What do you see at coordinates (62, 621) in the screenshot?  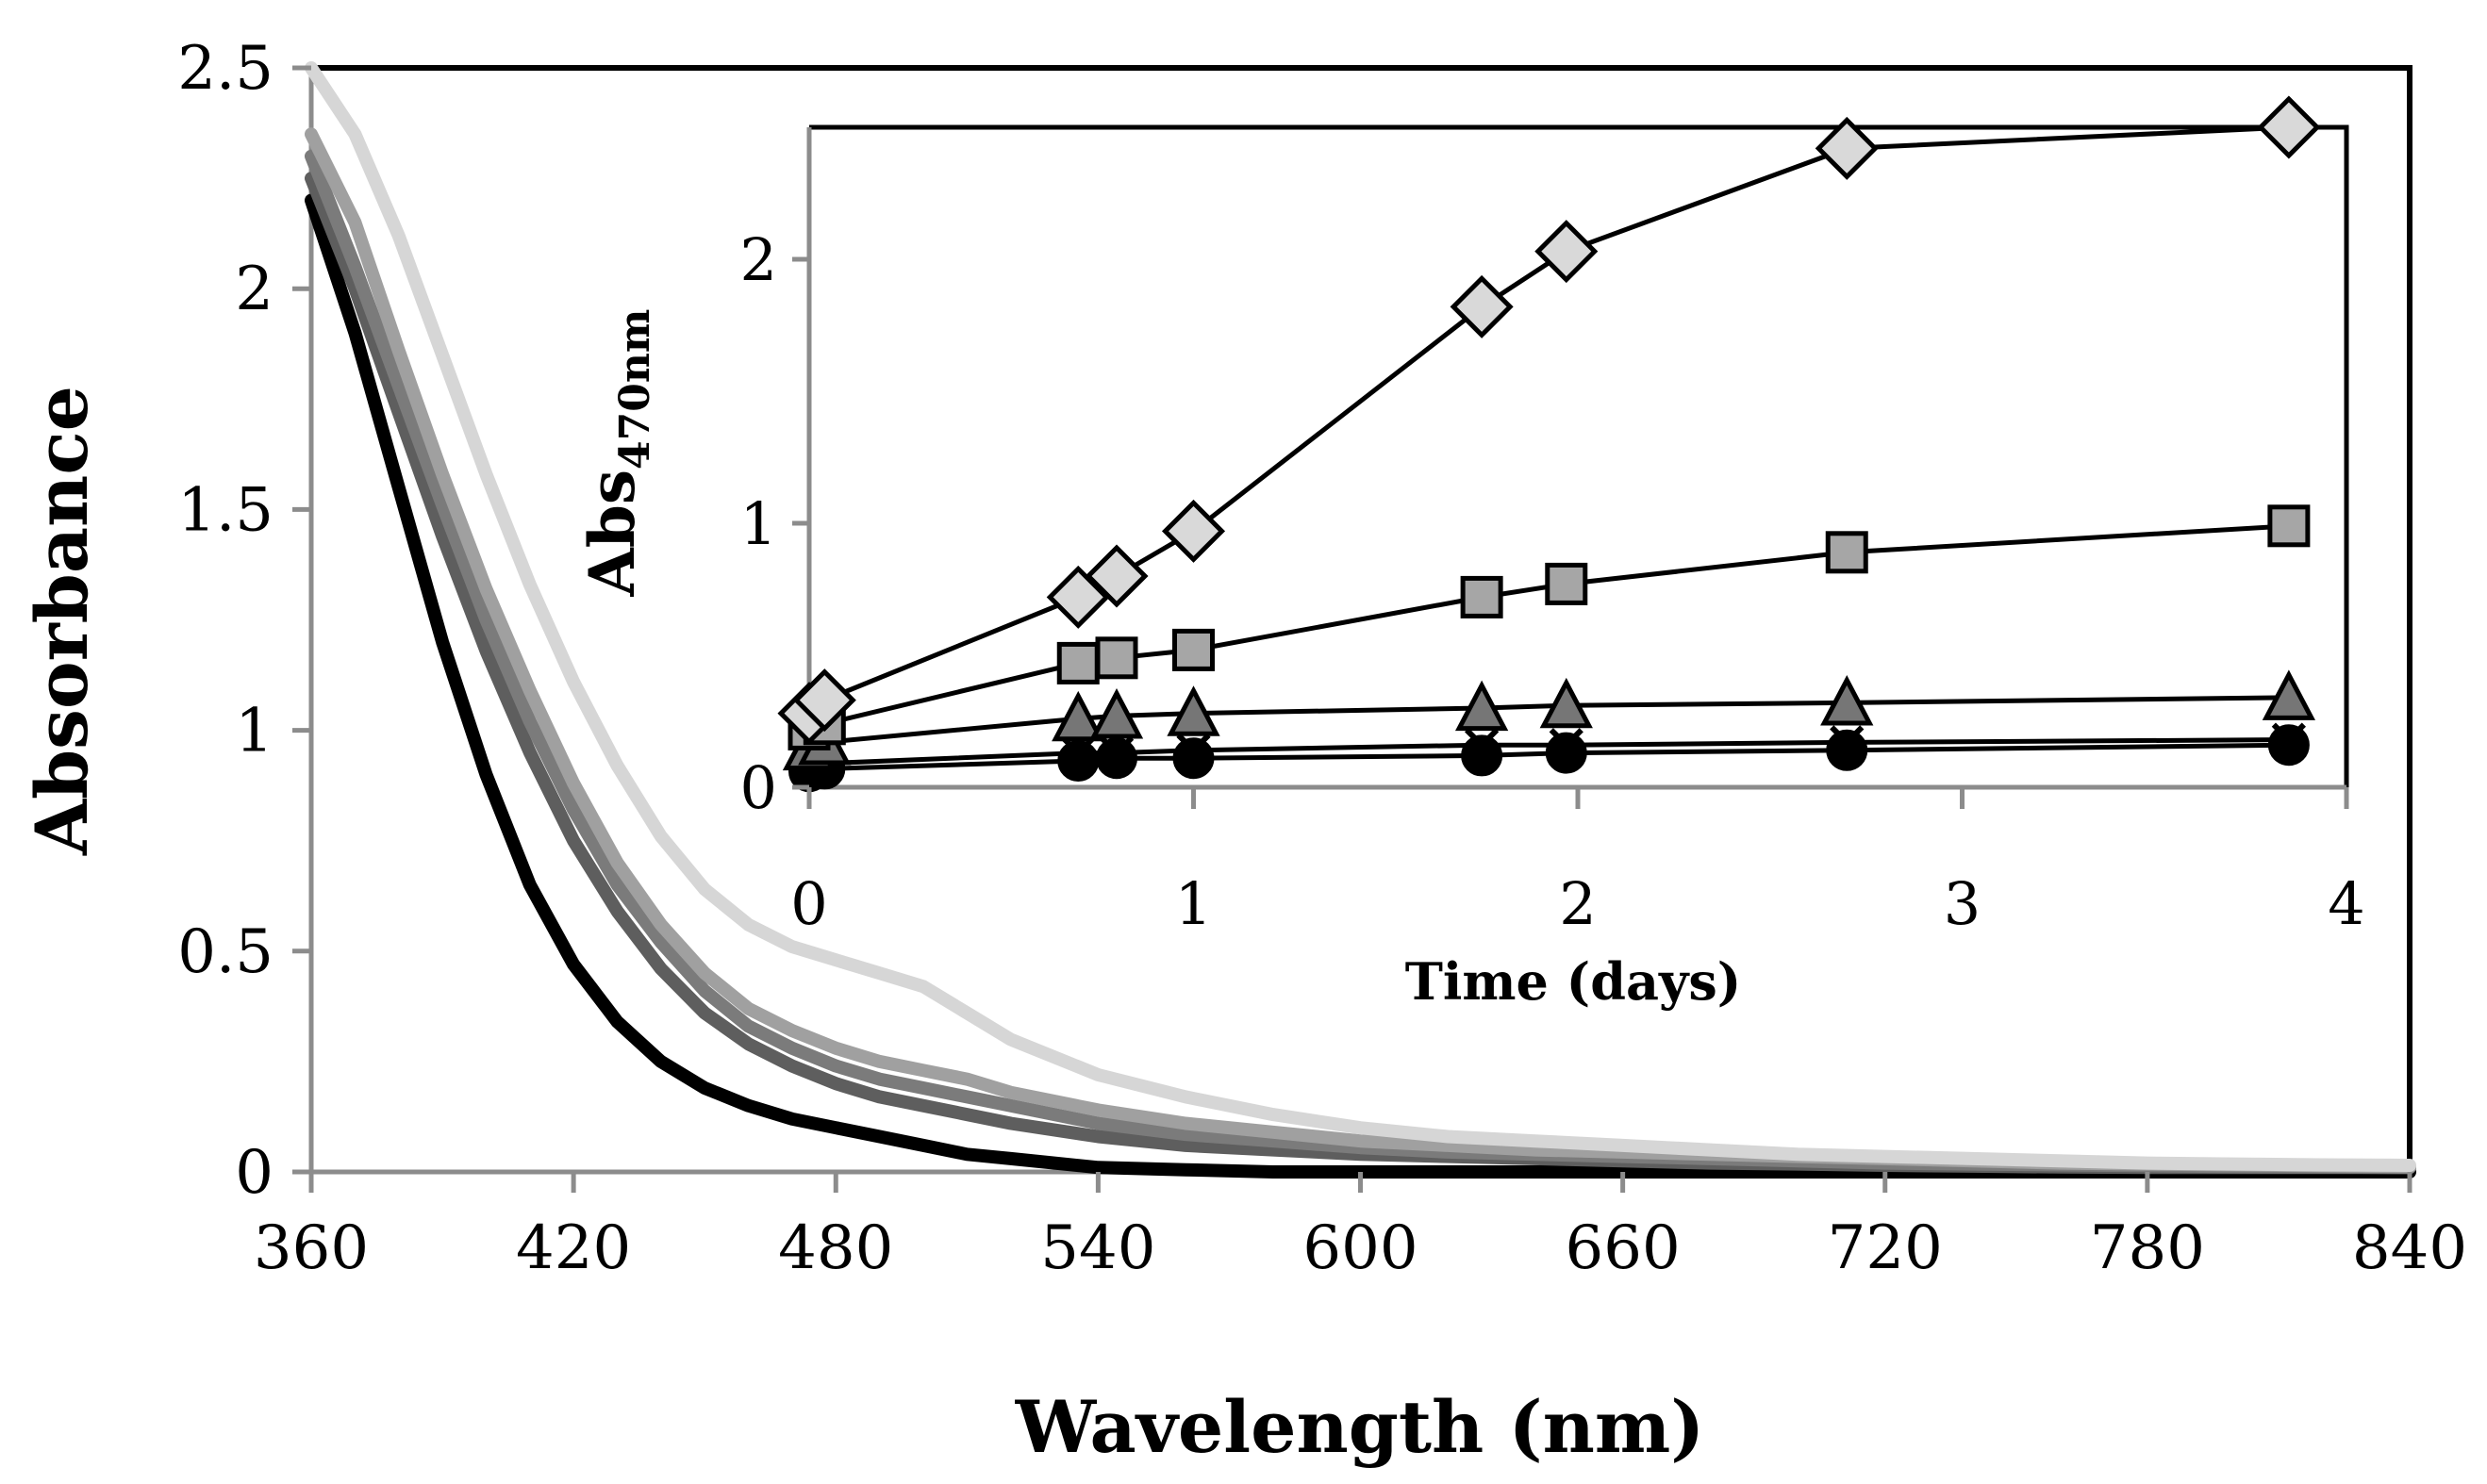 I see `main-y-axis-title: Absorbance` at bounding box center [62, 621].